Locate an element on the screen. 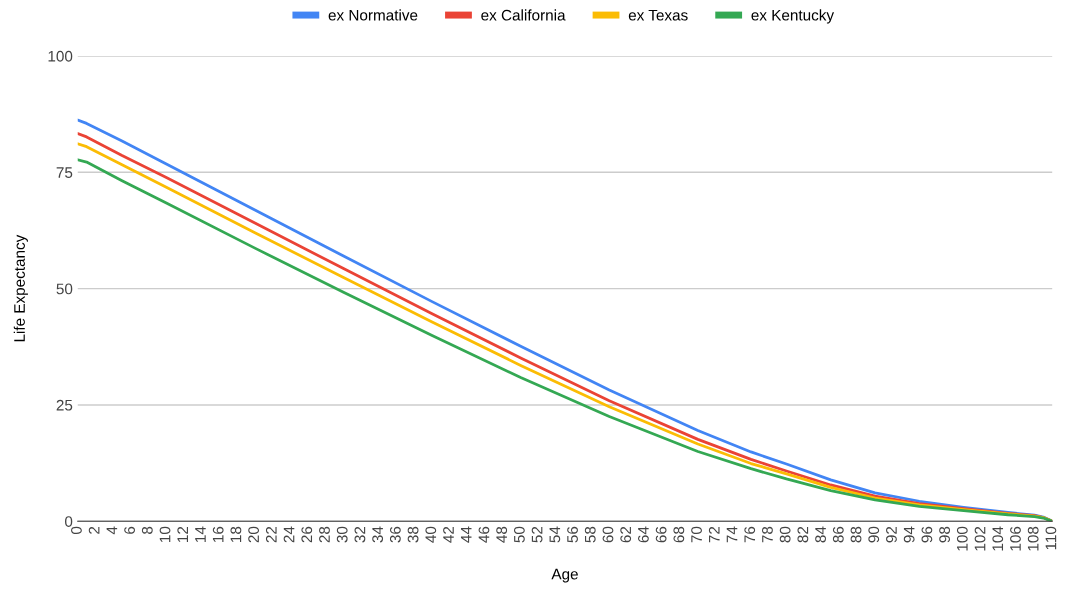  x-tick-label: 98 is located at coordinates (945, 534).